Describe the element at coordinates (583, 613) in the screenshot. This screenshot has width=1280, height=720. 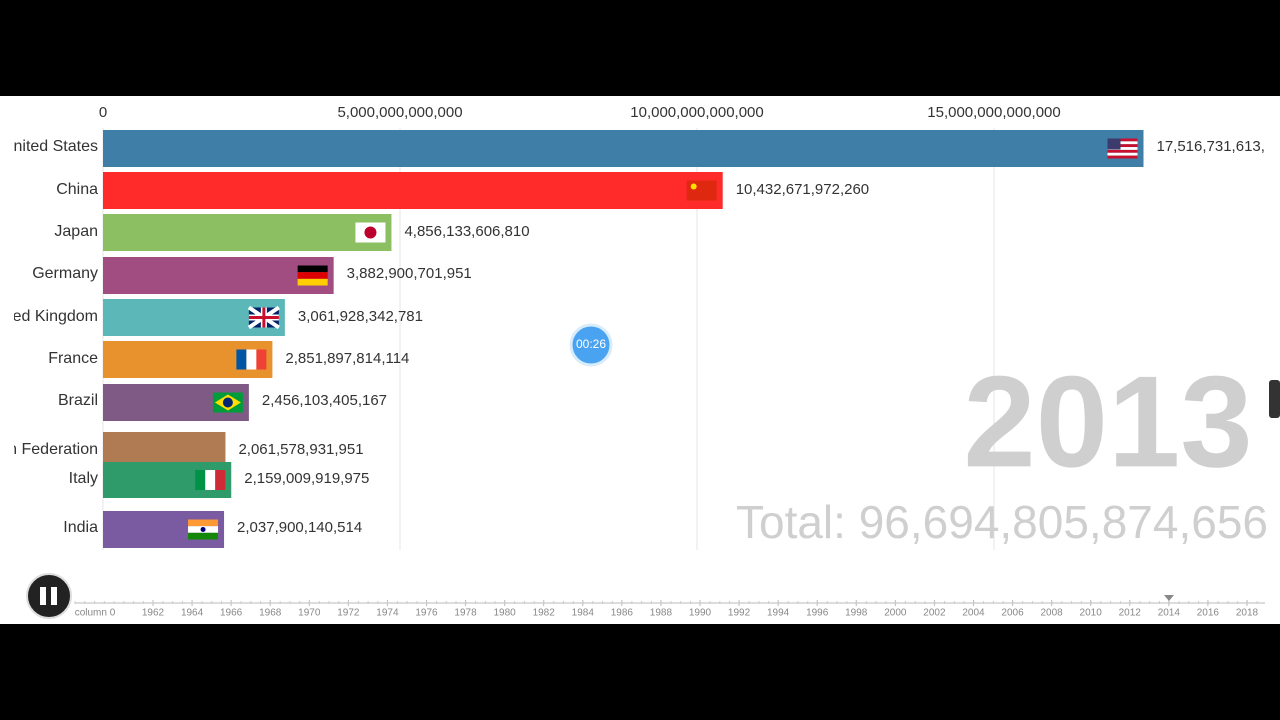
I see `timeline-year: 1984` at that location.